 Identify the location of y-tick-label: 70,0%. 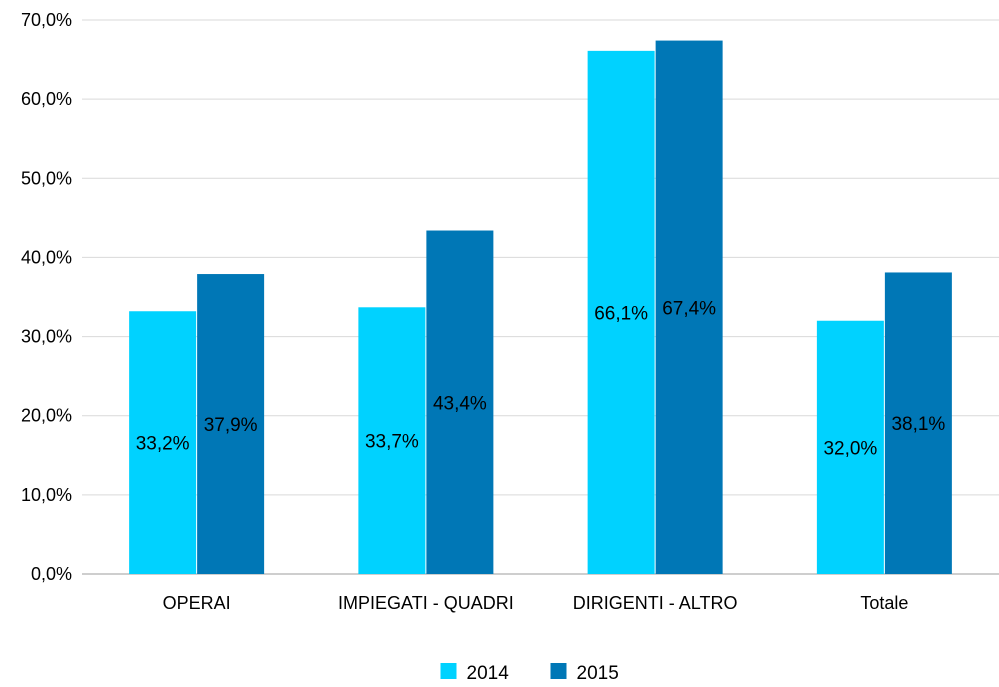
(46, 20).